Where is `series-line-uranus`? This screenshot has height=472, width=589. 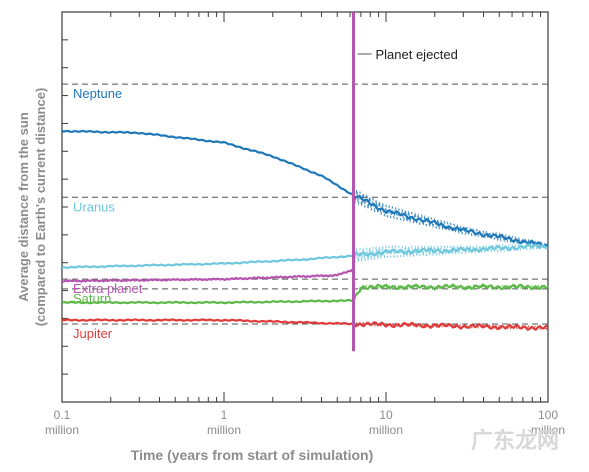 series-line-uranus is located at coordinates (305, 256).